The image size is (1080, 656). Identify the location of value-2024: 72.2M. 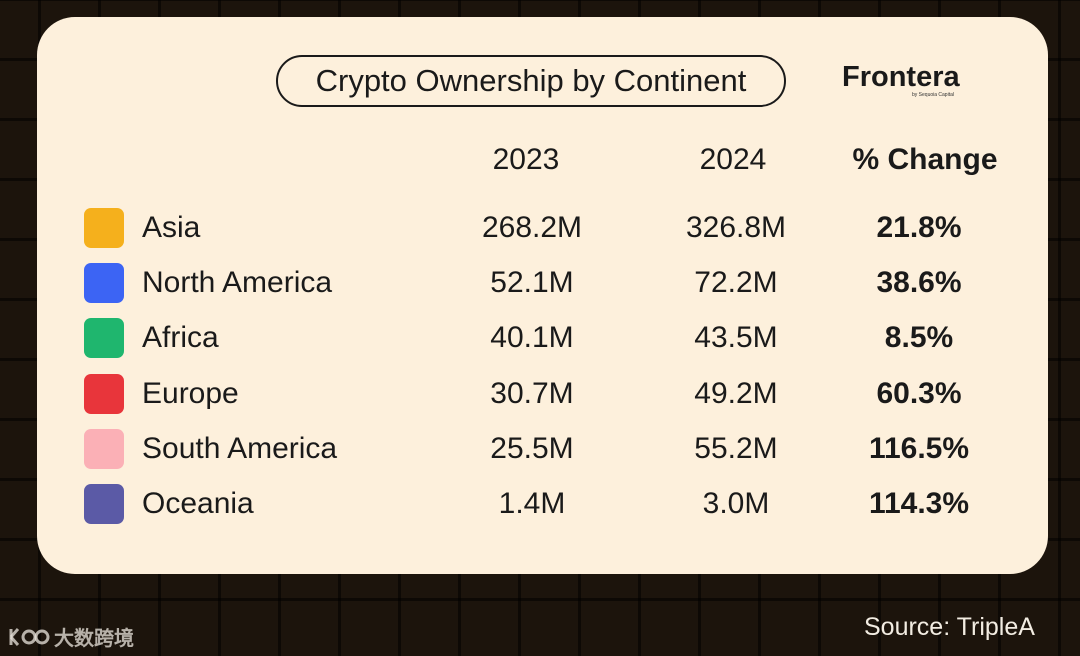
(736, 283).